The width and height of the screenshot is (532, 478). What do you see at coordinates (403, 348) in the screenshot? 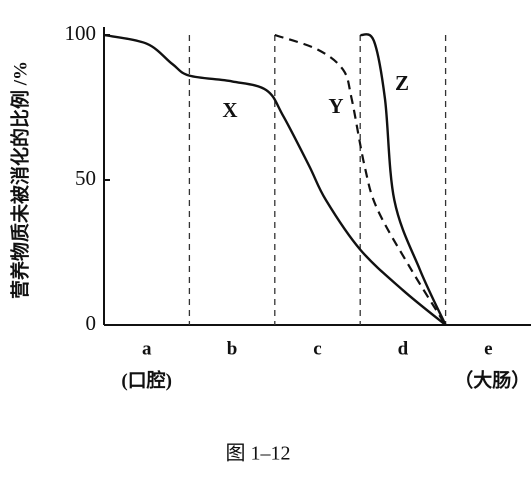
I see `x-tick-label: d` at bounding box center [403, 348].